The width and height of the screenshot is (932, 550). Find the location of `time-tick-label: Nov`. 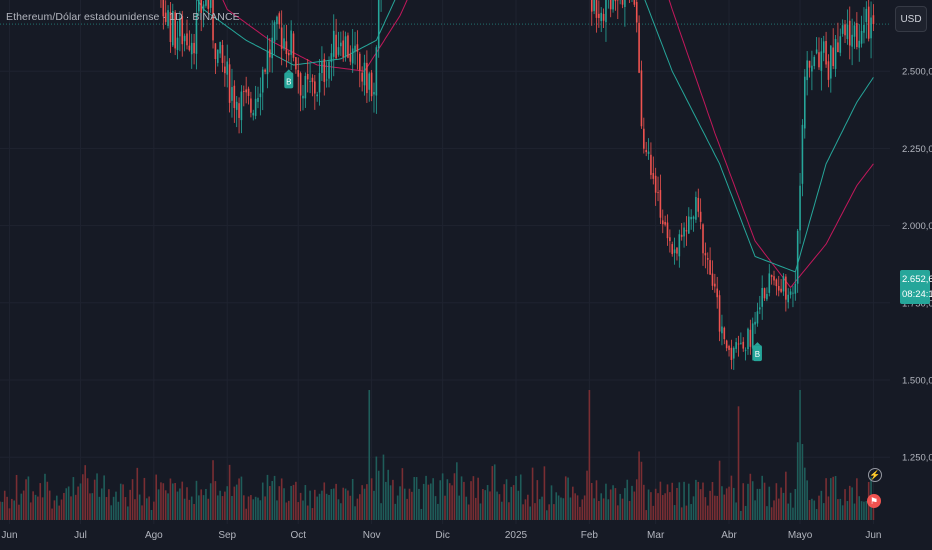

time-tick-label: Nov is located at coordinates (372, 535).